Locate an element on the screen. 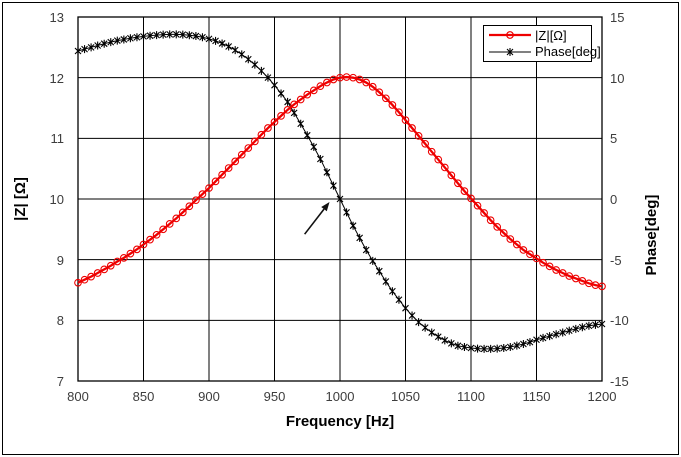  legend-label-phase: Phase[deg] is located at coordinates (568, 52).